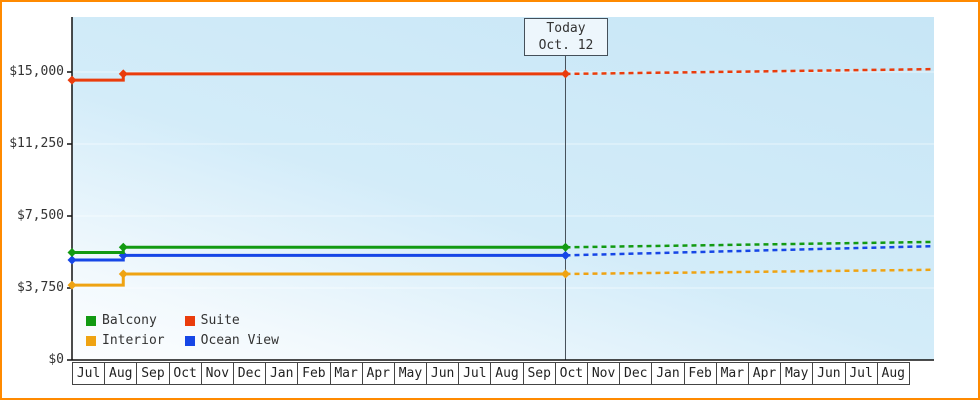  I want to click on legend-item-suite: Suite, so click(231, 320).